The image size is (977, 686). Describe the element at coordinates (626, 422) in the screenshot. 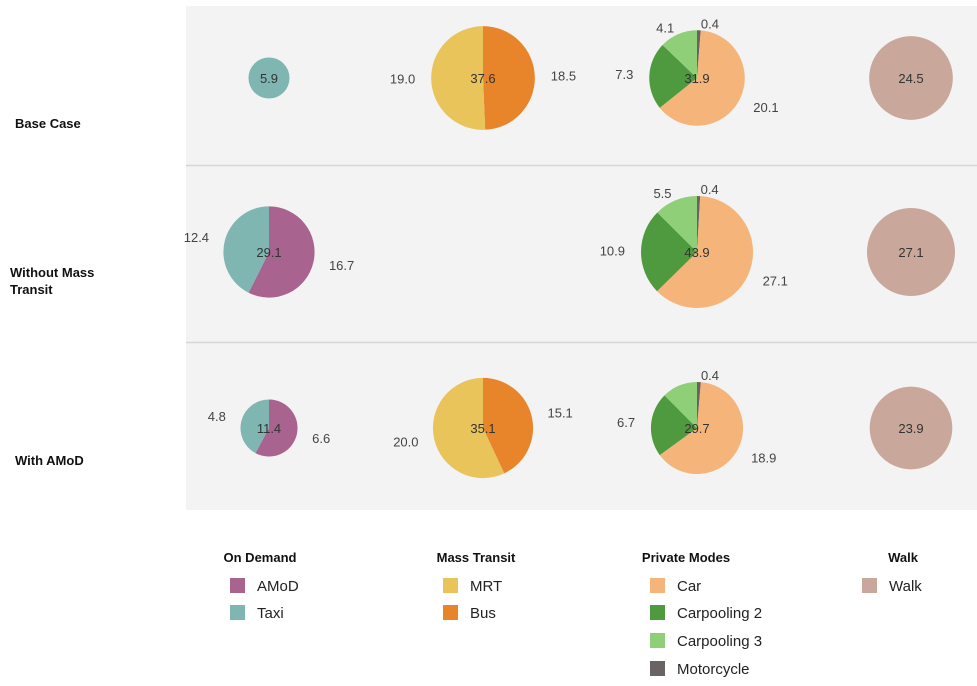

I see `slice-label-carpooling-2: 6.7` at that location.